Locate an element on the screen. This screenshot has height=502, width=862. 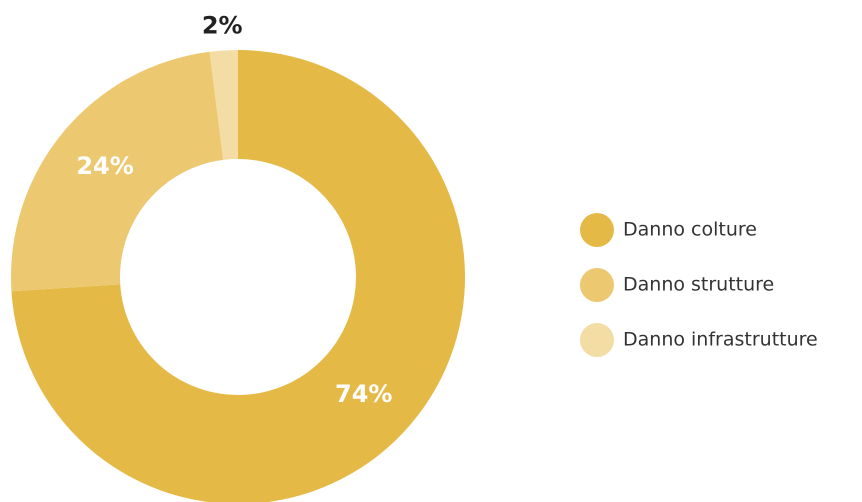
legend-label: Danno strutture is located at coordinates (698, 285).